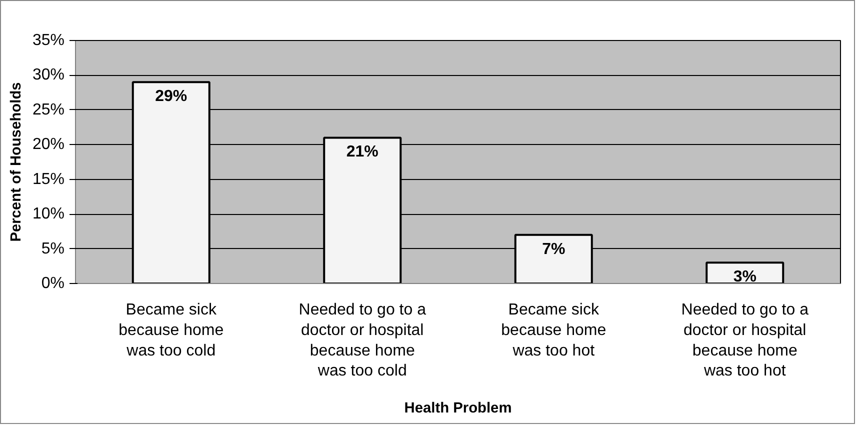 The height and width of the screenshot is (434, 865). What do you see at coordinates (48, 40) in the screenshot?
I see `y-tick-label: 35%` at bounding box center [48, 40].